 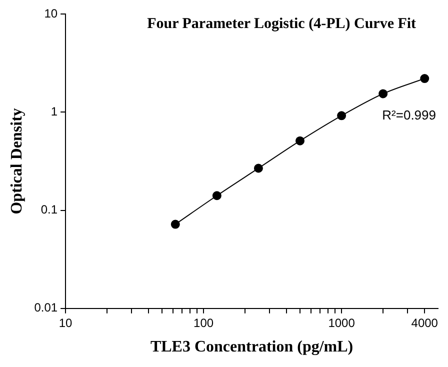 I want to click on y-tick-label: 0.1, so click(x=49, y=209).